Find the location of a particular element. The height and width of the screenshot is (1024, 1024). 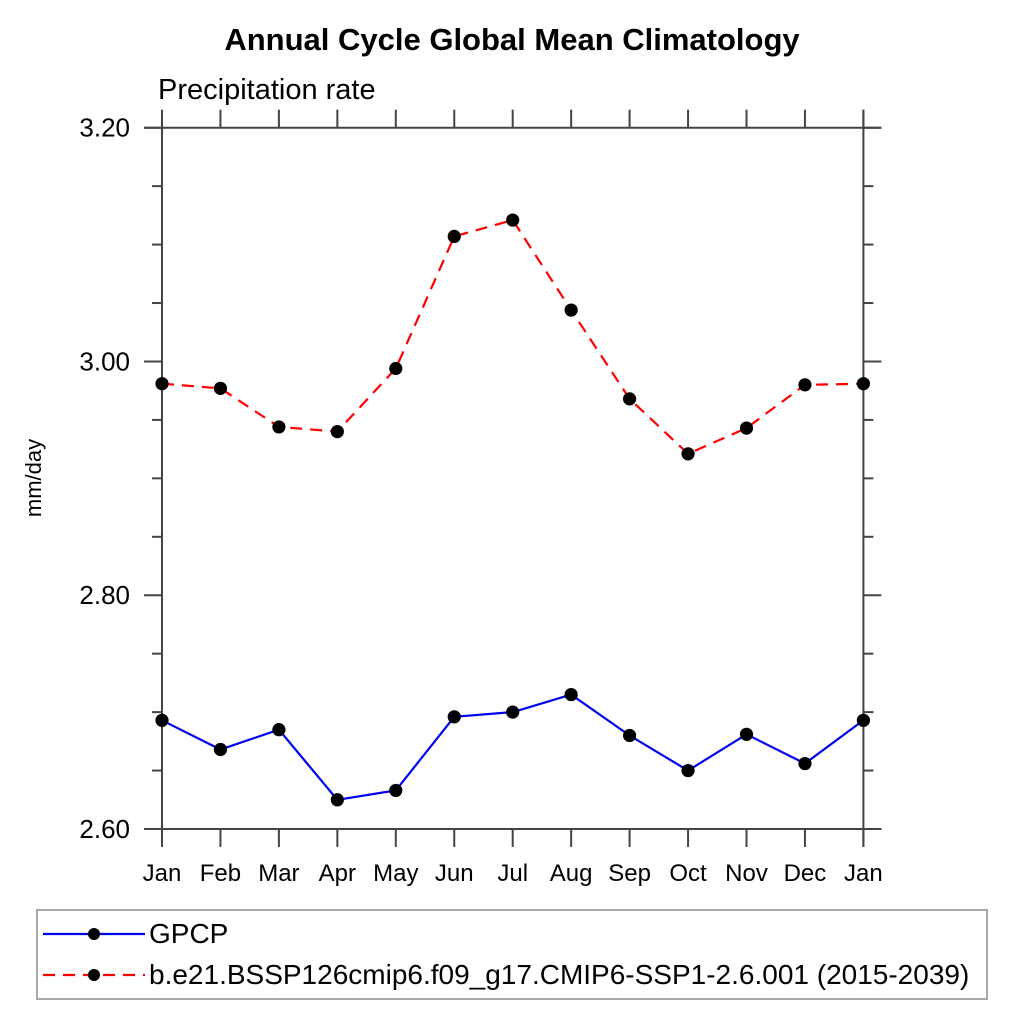

x-tick-label: Feb is located at coordinates (220, 873).